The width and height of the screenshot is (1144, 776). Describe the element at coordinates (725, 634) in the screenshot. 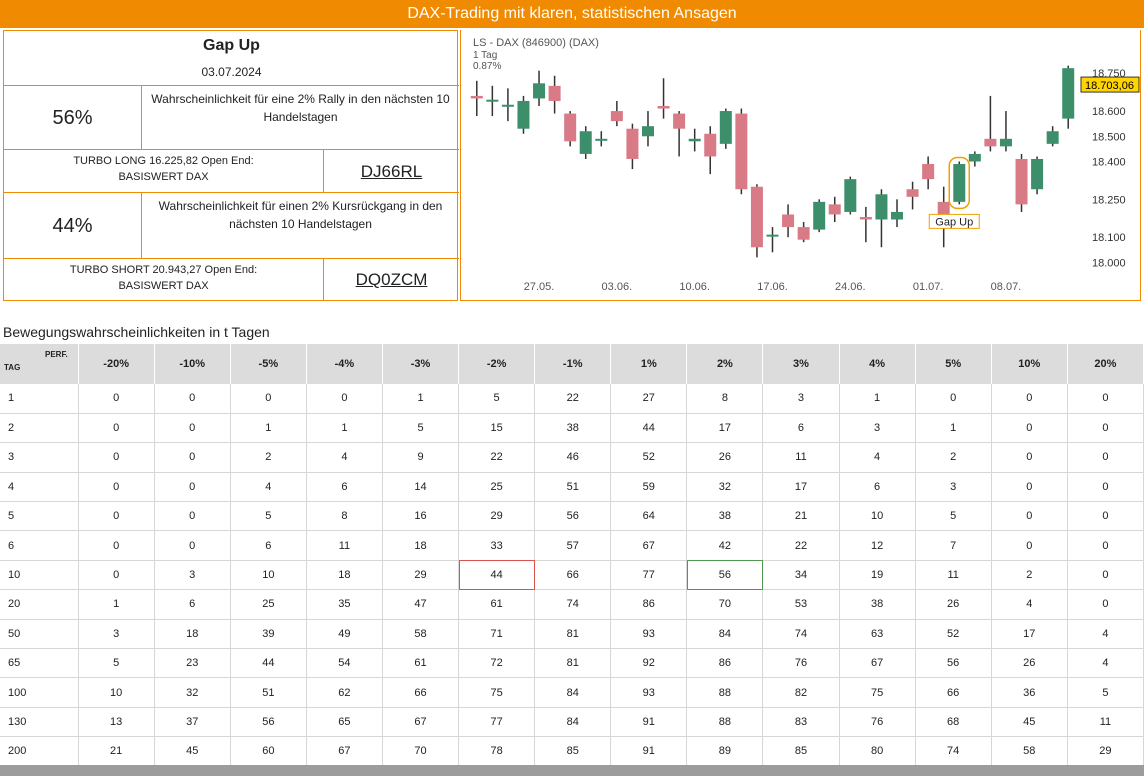

I see `value-cell: 84` at that location.